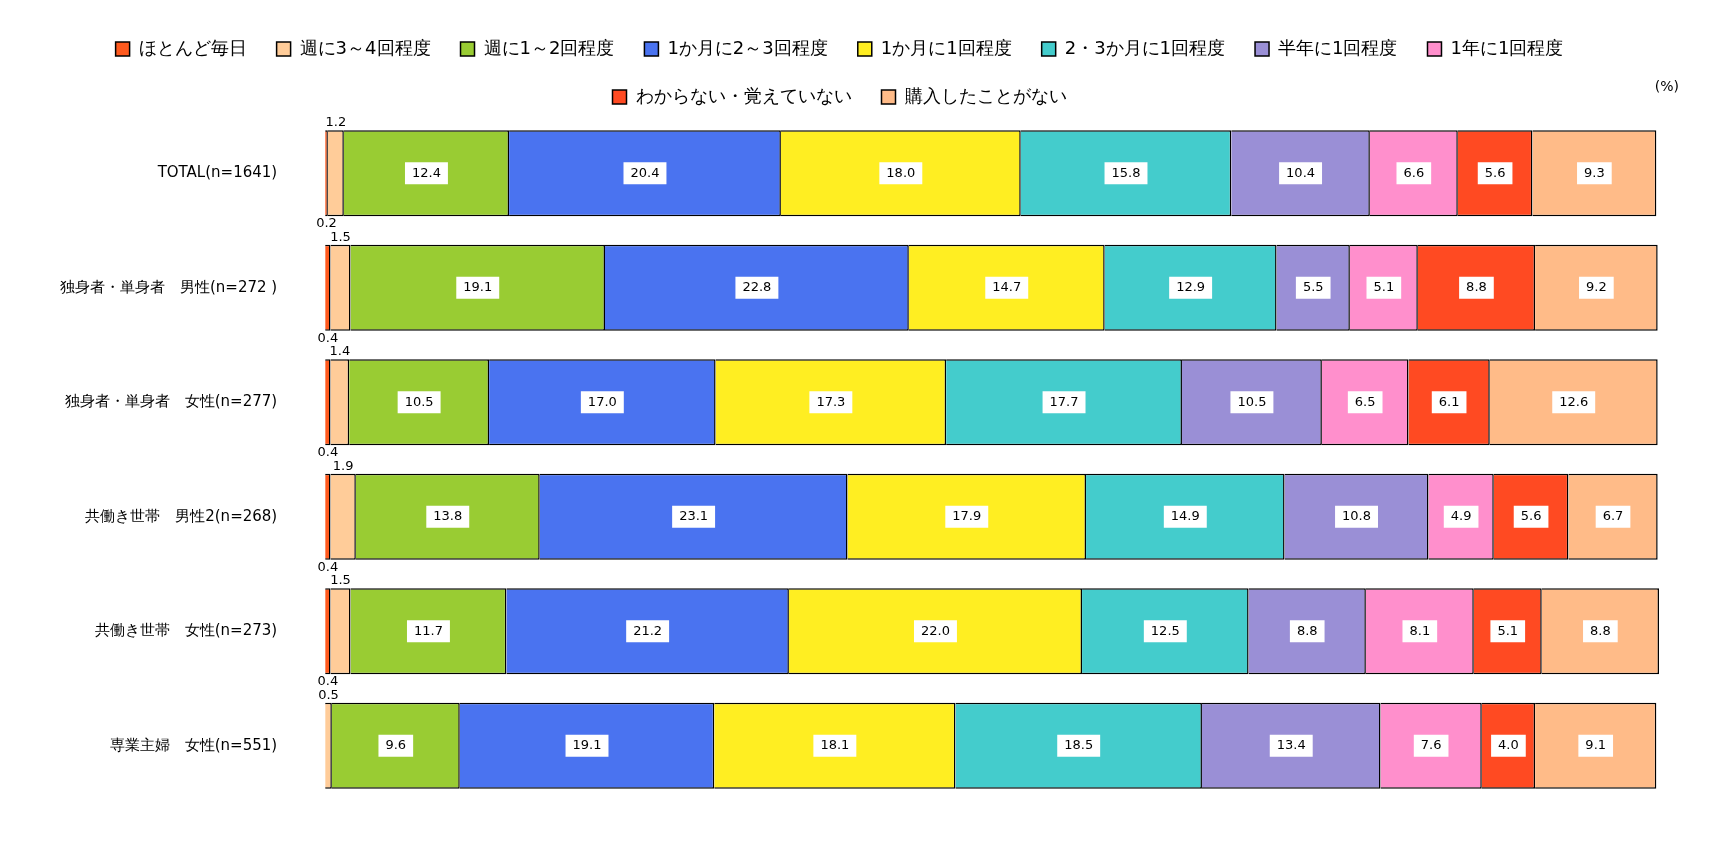 The image size is (1719, 852). Describe the element at coordinates (1365, 401) in the screenshot. I see `data-label: 6.5` at that location.